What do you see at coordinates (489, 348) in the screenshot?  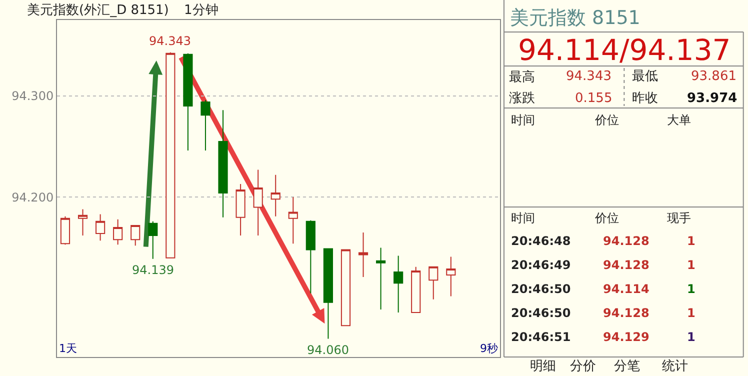 I see `text: 9秒` at bounding box center [489, 348].